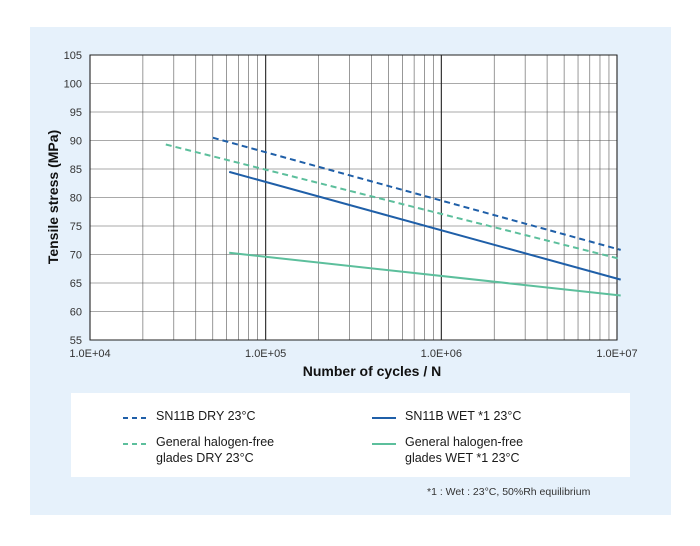 The width and height of the screenshot is (700, 546). Describe the element at coordinates (76, 142) in the screenshot. I see `y-tick-label: 90` at that location.